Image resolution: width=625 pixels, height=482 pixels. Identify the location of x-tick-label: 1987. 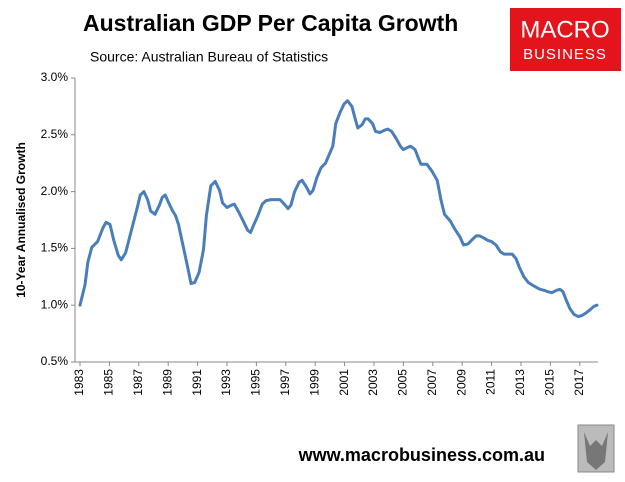
(138, 382).